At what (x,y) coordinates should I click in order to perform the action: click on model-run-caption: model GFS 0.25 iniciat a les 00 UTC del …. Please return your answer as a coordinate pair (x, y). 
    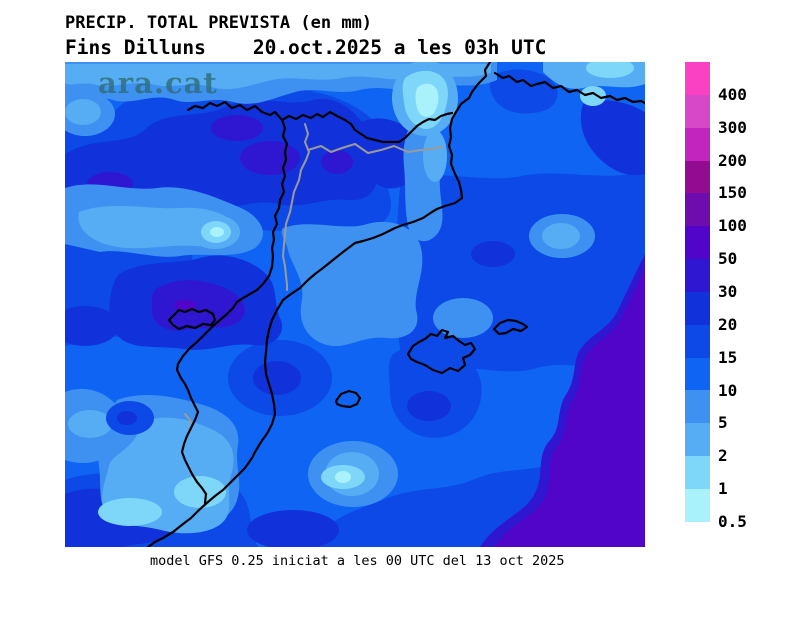
    Looking at the image, I should click on (357, 561).